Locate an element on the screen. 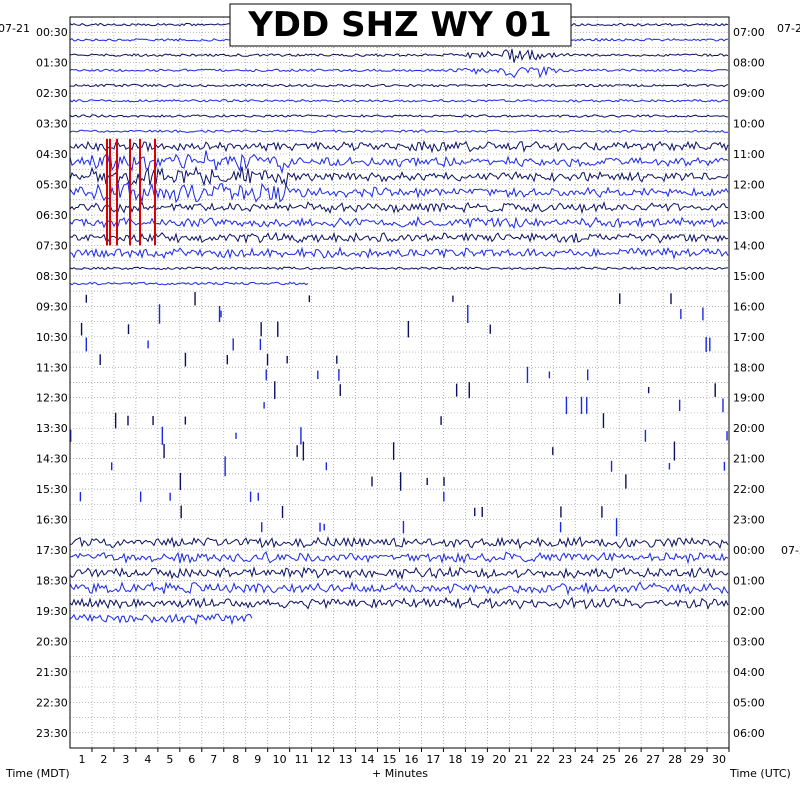  left-time-label: 23:30 is located at coordinates (52, 733).